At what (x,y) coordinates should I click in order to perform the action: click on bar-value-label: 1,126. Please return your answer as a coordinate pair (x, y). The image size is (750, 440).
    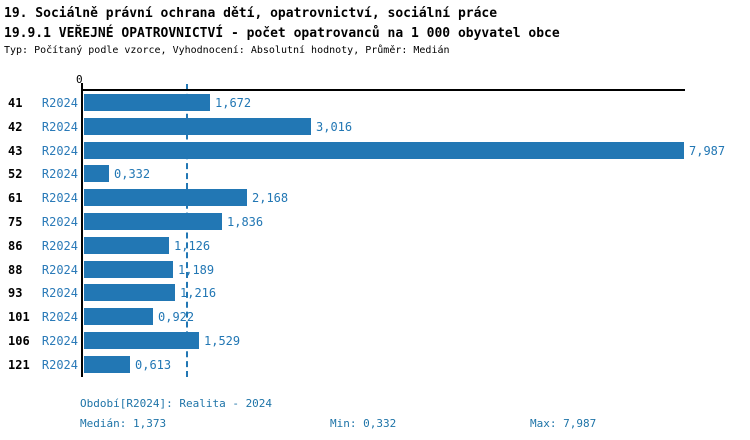
    Looking at the image, I should click on (192, 245).